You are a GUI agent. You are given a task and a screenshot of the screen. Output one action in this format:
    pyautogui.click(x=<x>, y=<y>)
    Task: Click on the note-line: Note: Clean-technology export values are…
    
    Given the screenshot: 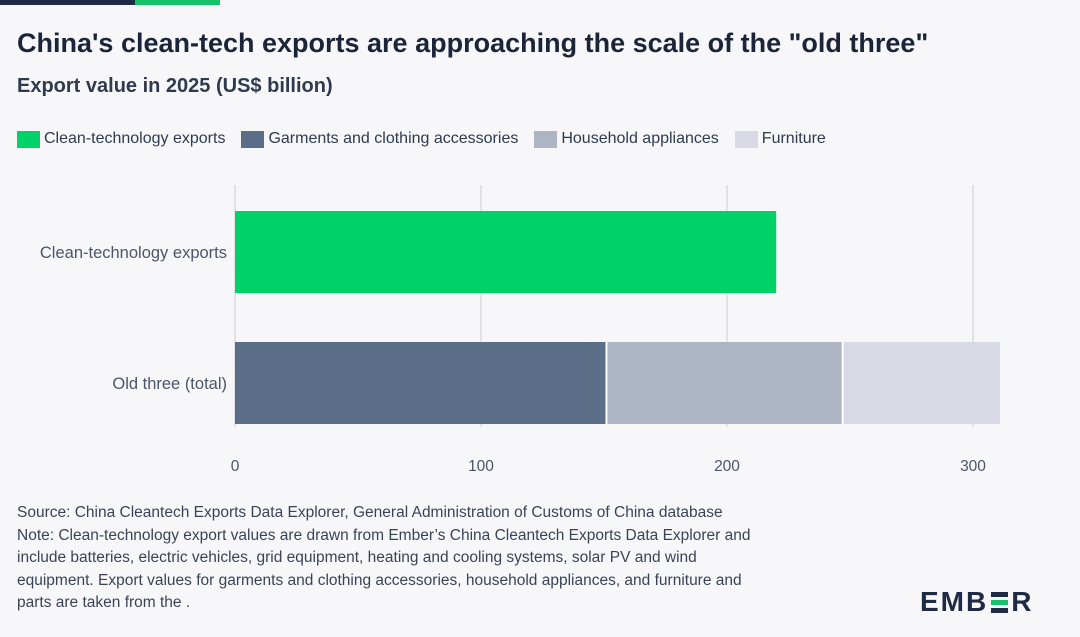 What is the action you would take?
    pyautogui.click(x=384, y=535)
    